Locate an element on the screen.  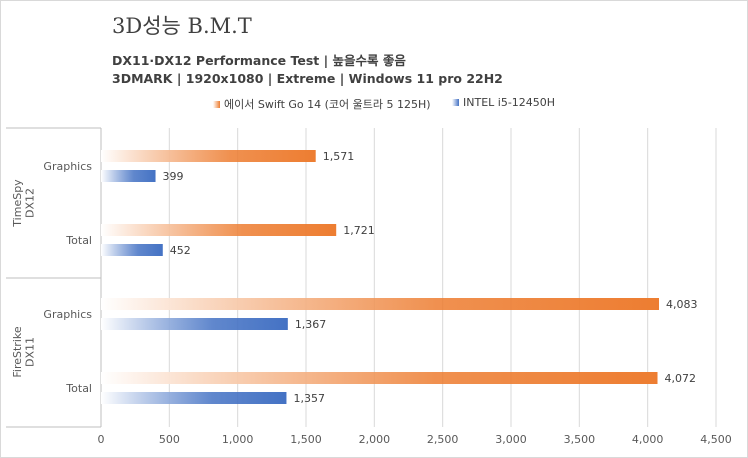
x-tick-label: 3,000 is located at coordinates (511, 439).